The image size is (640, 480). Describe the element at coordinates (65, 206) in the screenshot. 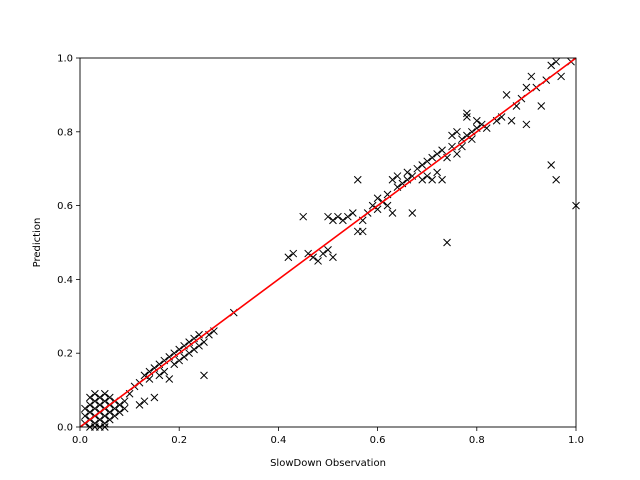

I see `y-tick-label: 0.6` at that location.